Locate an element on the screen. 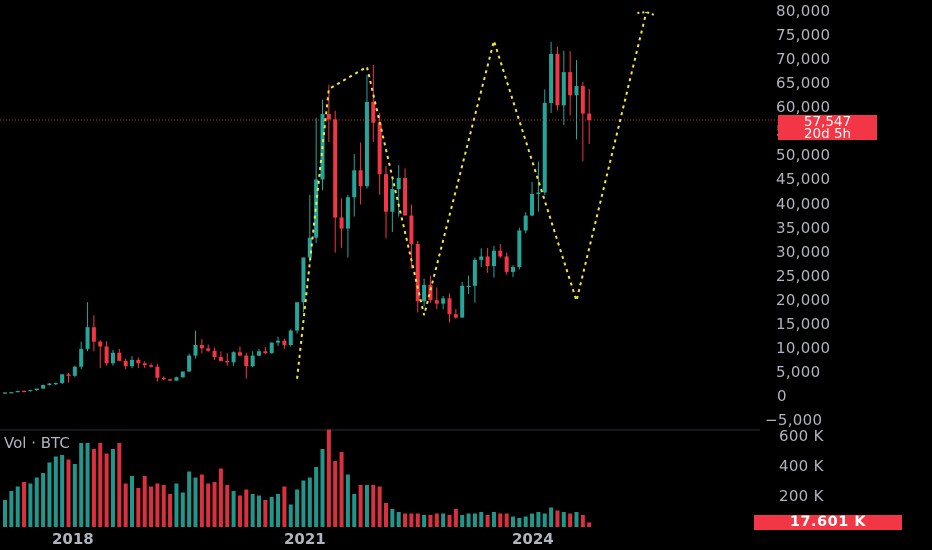 Image resolution: width=932 pixels, height=550 pixels. price-tick-label: 45,000 is located at coordinates (803, 179).